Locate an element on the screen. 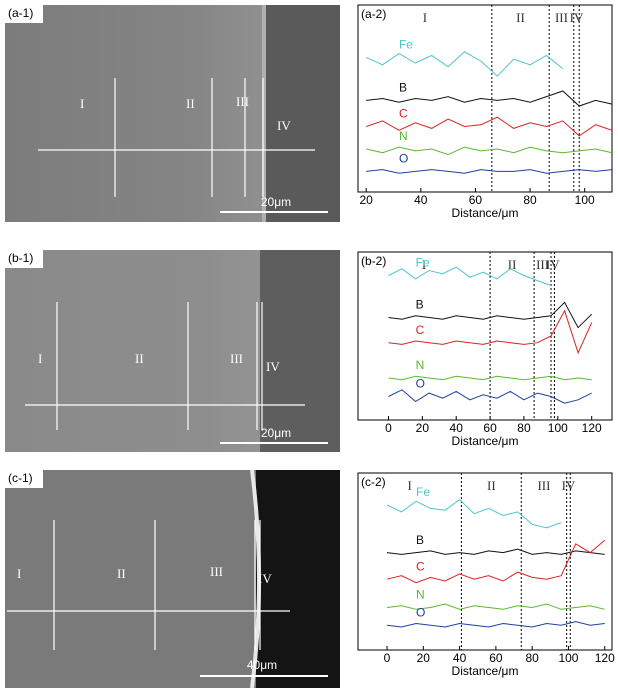 Image resolution: width=618 pixels, height=696 pixels. panel-label: (b-2) is located at coordinates (373, 261).